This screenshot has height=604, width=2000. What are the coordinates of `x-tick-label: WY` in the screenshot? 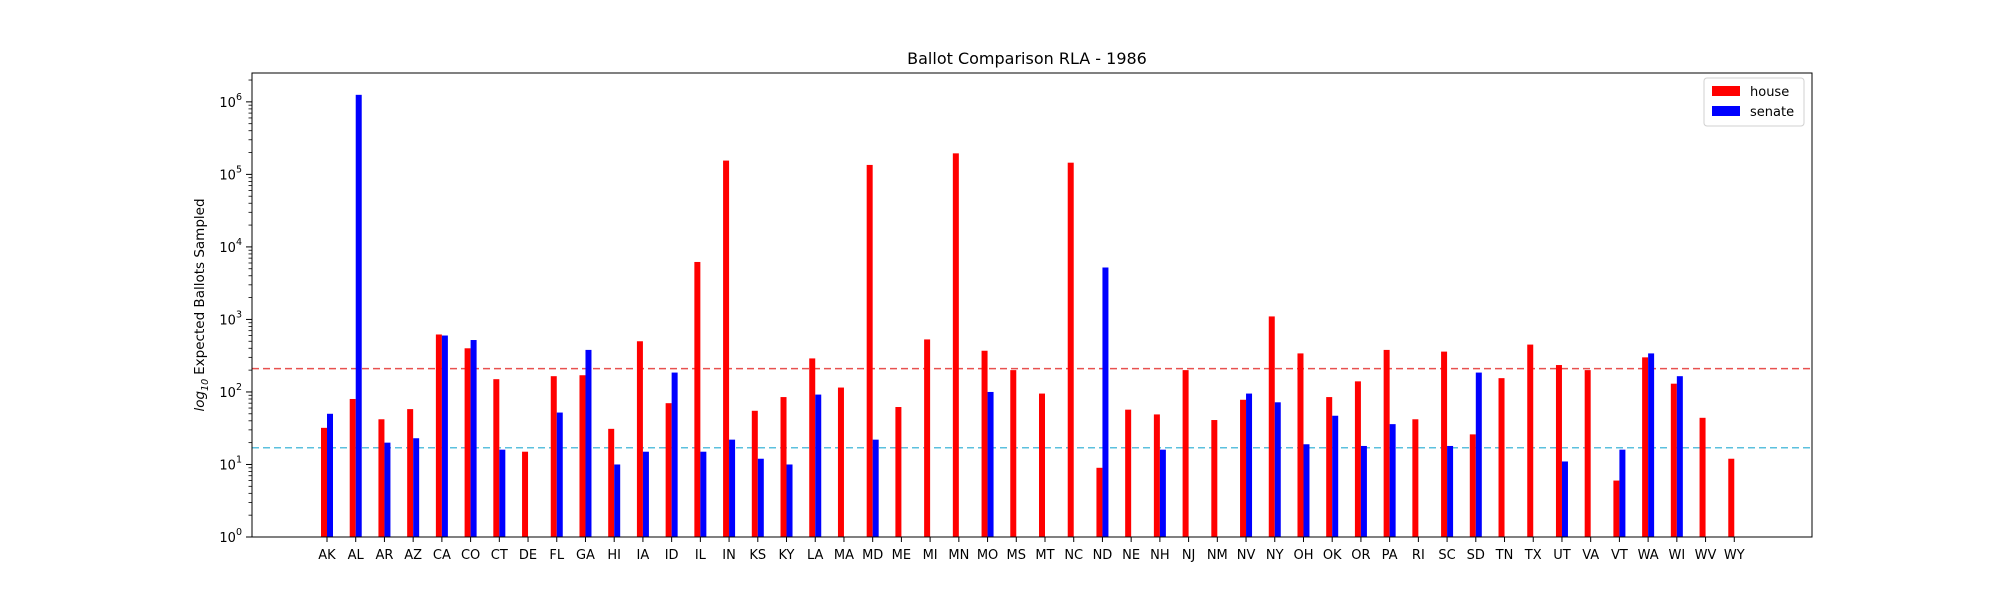 It's located at (1734, 555).